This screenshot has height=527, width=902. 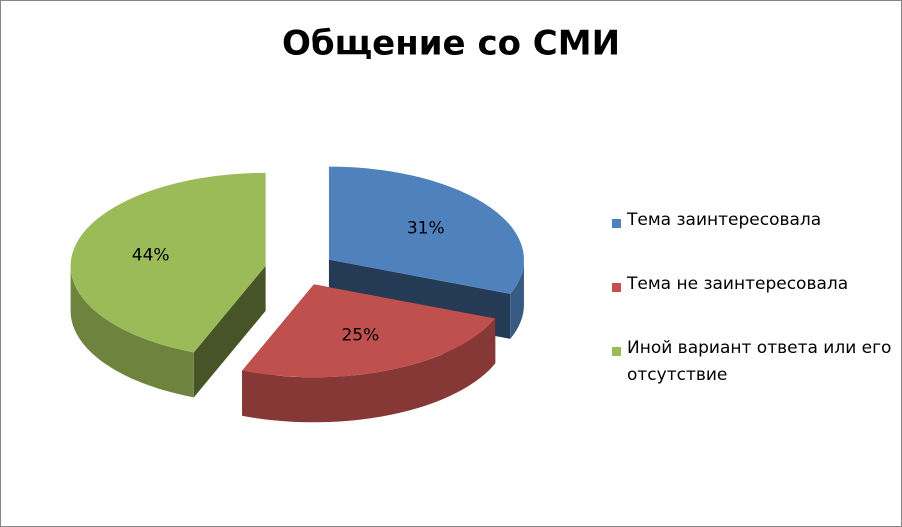 What do you see at coordinates (360, 336) in the screenshot?
I see `data-label: 25%` at bounding box center [360, 336].